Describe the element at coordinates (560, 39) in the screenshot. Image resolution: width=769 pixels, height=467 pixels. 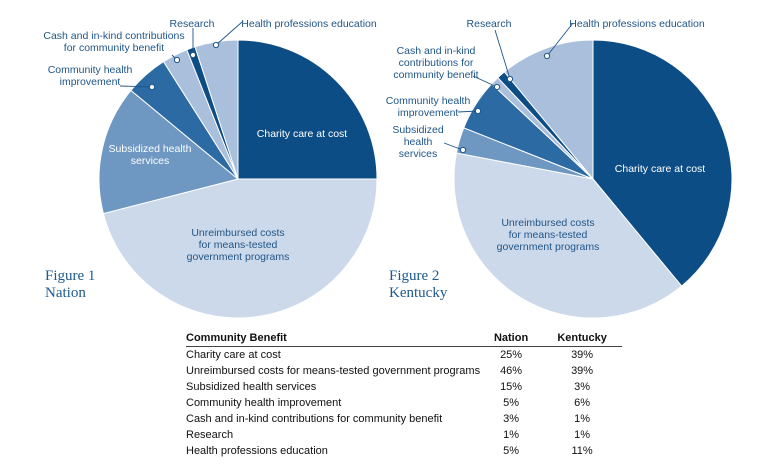
I see `kentucky-leader-line-health-professions-education` at that location.